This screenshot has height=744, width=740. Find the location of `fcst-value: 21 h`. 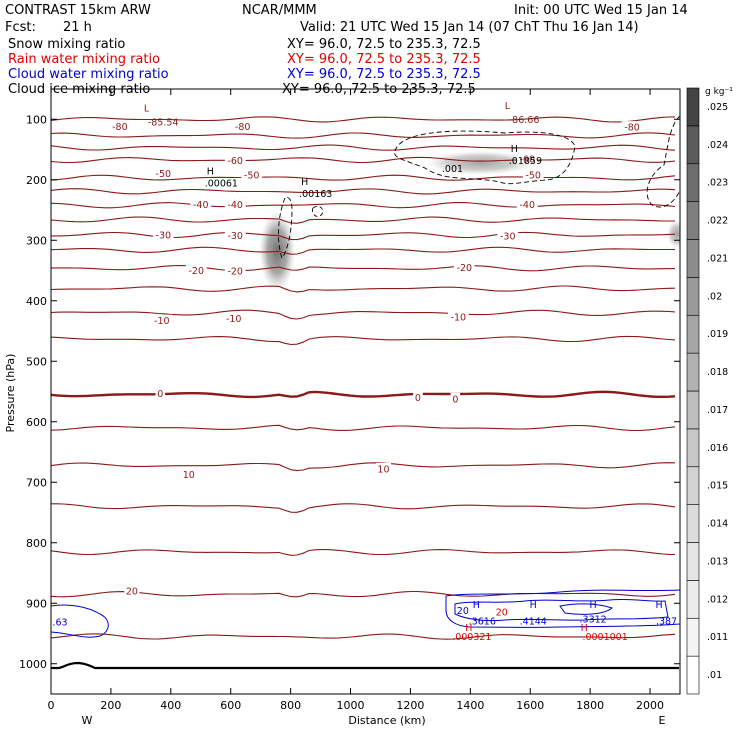

fcst-value: 21 h is located at coordinates (77, 27).